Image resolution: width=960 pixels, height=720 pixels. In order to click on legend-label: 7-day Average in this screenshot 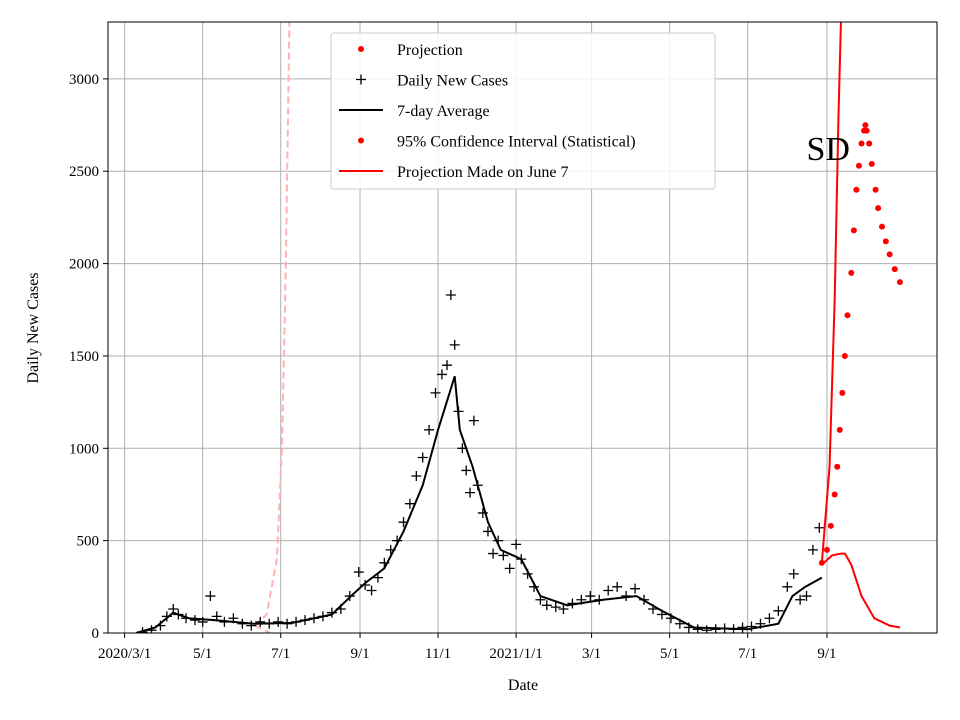, I will do `click(443, 111)`.